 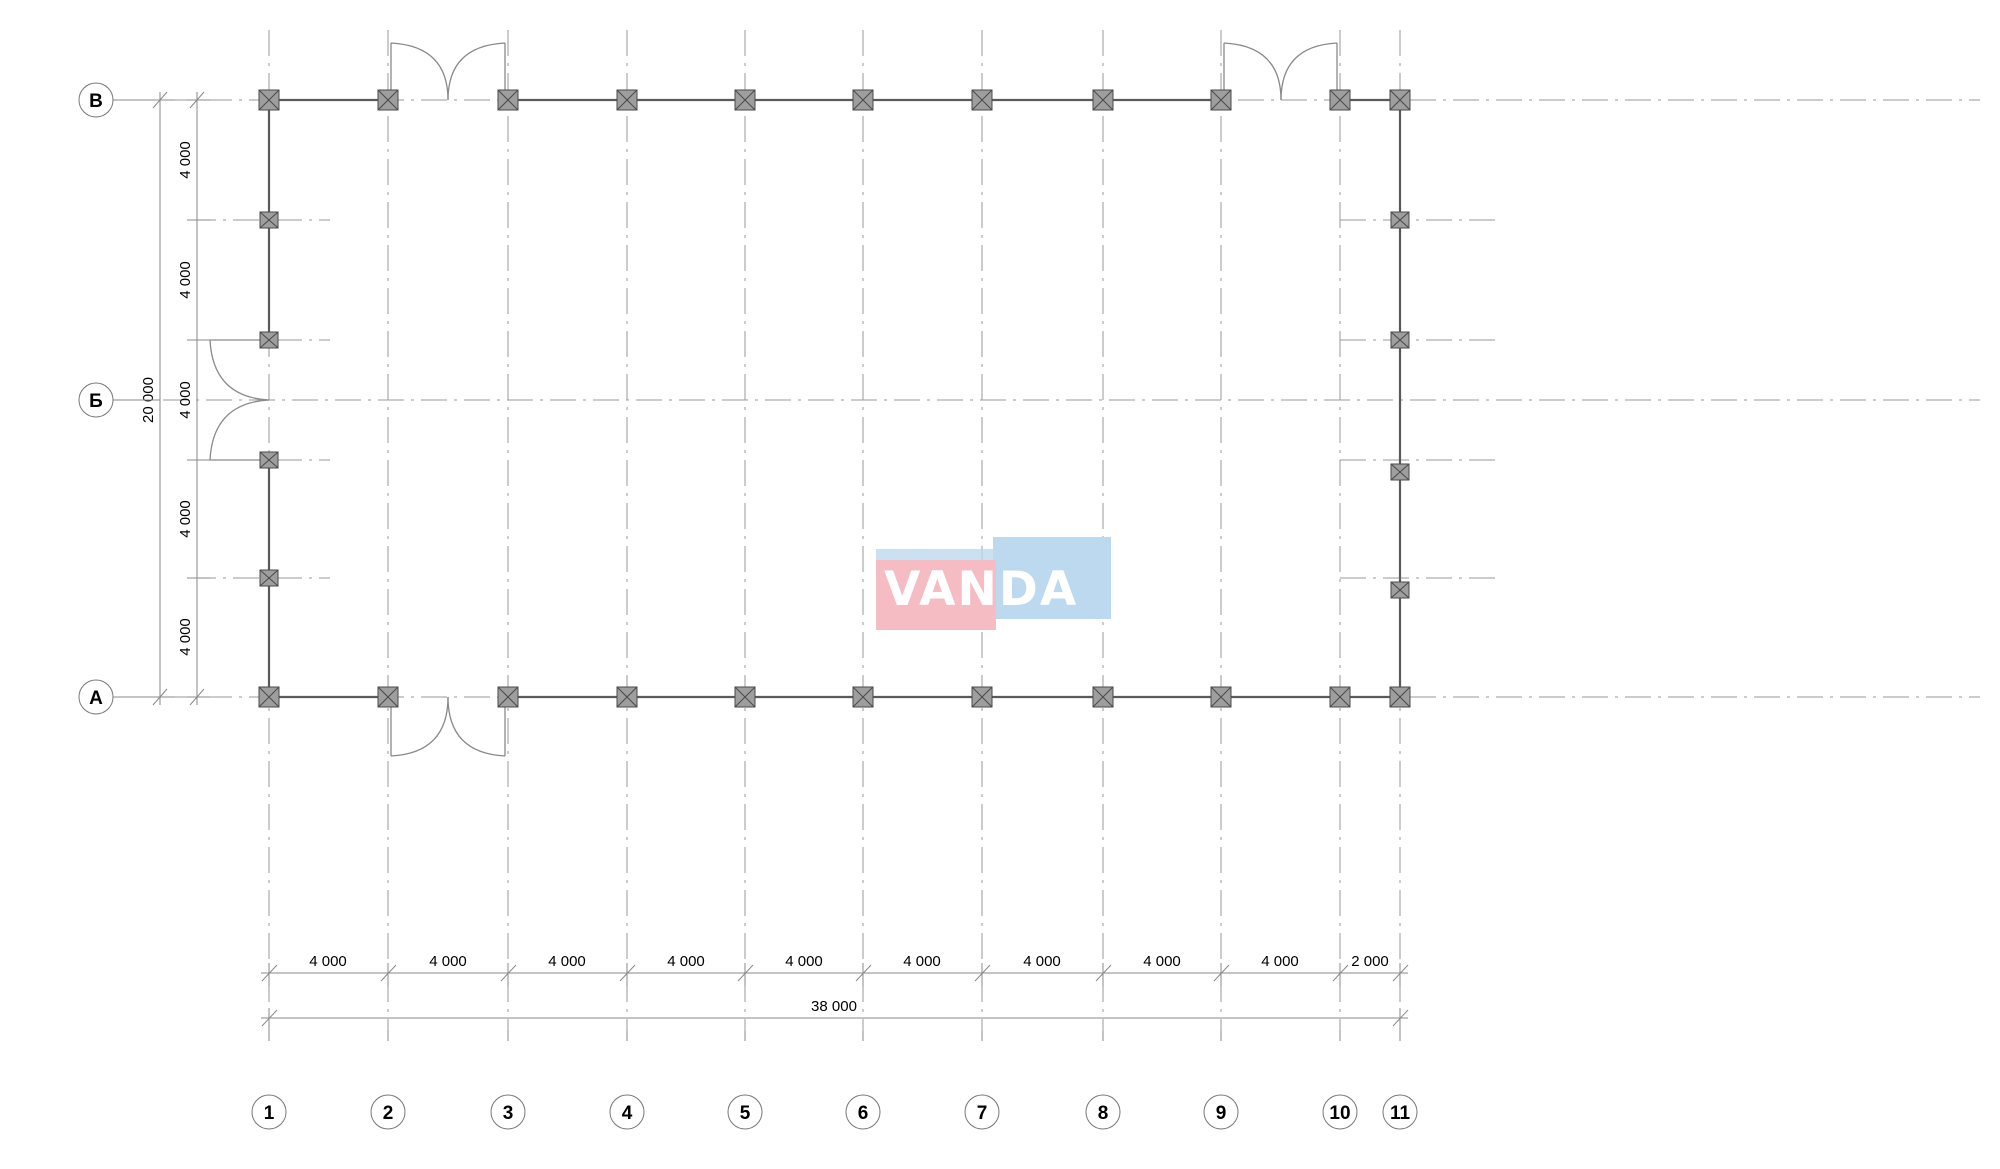 I want to click on axis-bubble-h-label-7: 8, so click(x=1103, y=1113).